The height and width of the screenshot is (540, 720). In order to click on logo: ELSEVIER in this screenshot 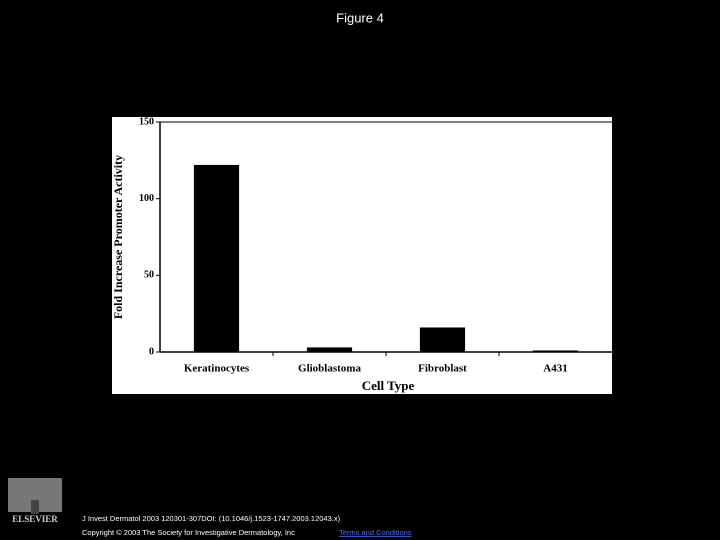, I will do `click(35, 501)`.